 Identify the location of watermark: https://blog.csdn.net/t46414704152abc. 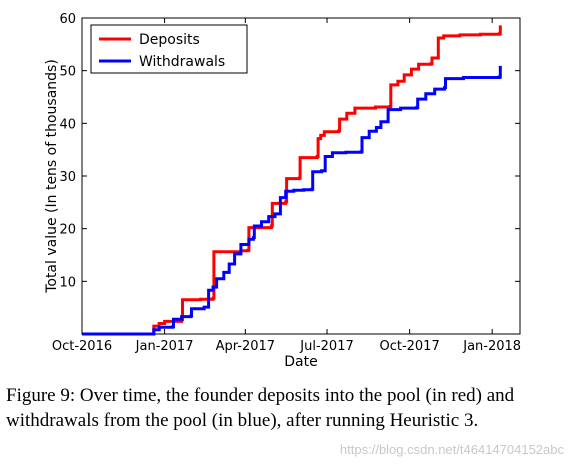
(451, 449).